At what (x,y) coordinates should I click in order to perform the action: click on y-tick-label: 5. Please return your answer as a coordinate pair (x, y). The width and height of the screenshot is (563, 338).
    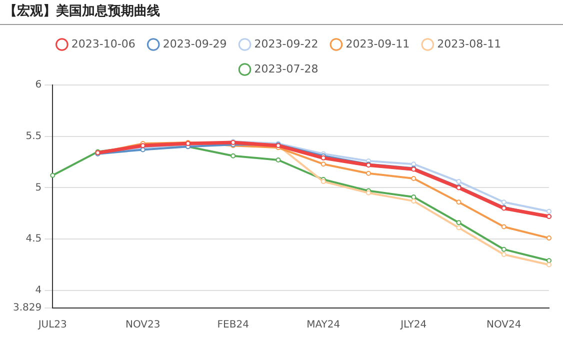
    Looking at the image, I should click on (38, 188).